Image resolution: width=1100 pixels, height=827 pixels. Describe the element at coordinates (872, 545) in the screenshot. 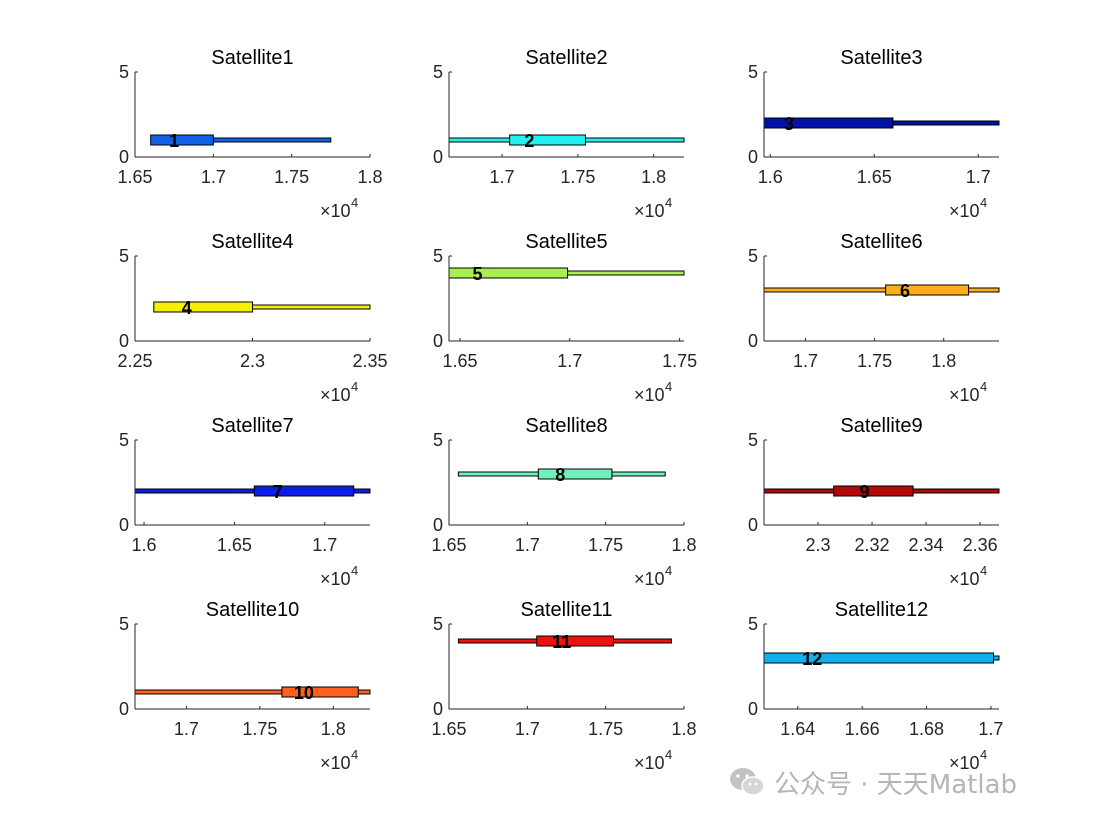

I see `x-tick-label: 2.32` at that location.